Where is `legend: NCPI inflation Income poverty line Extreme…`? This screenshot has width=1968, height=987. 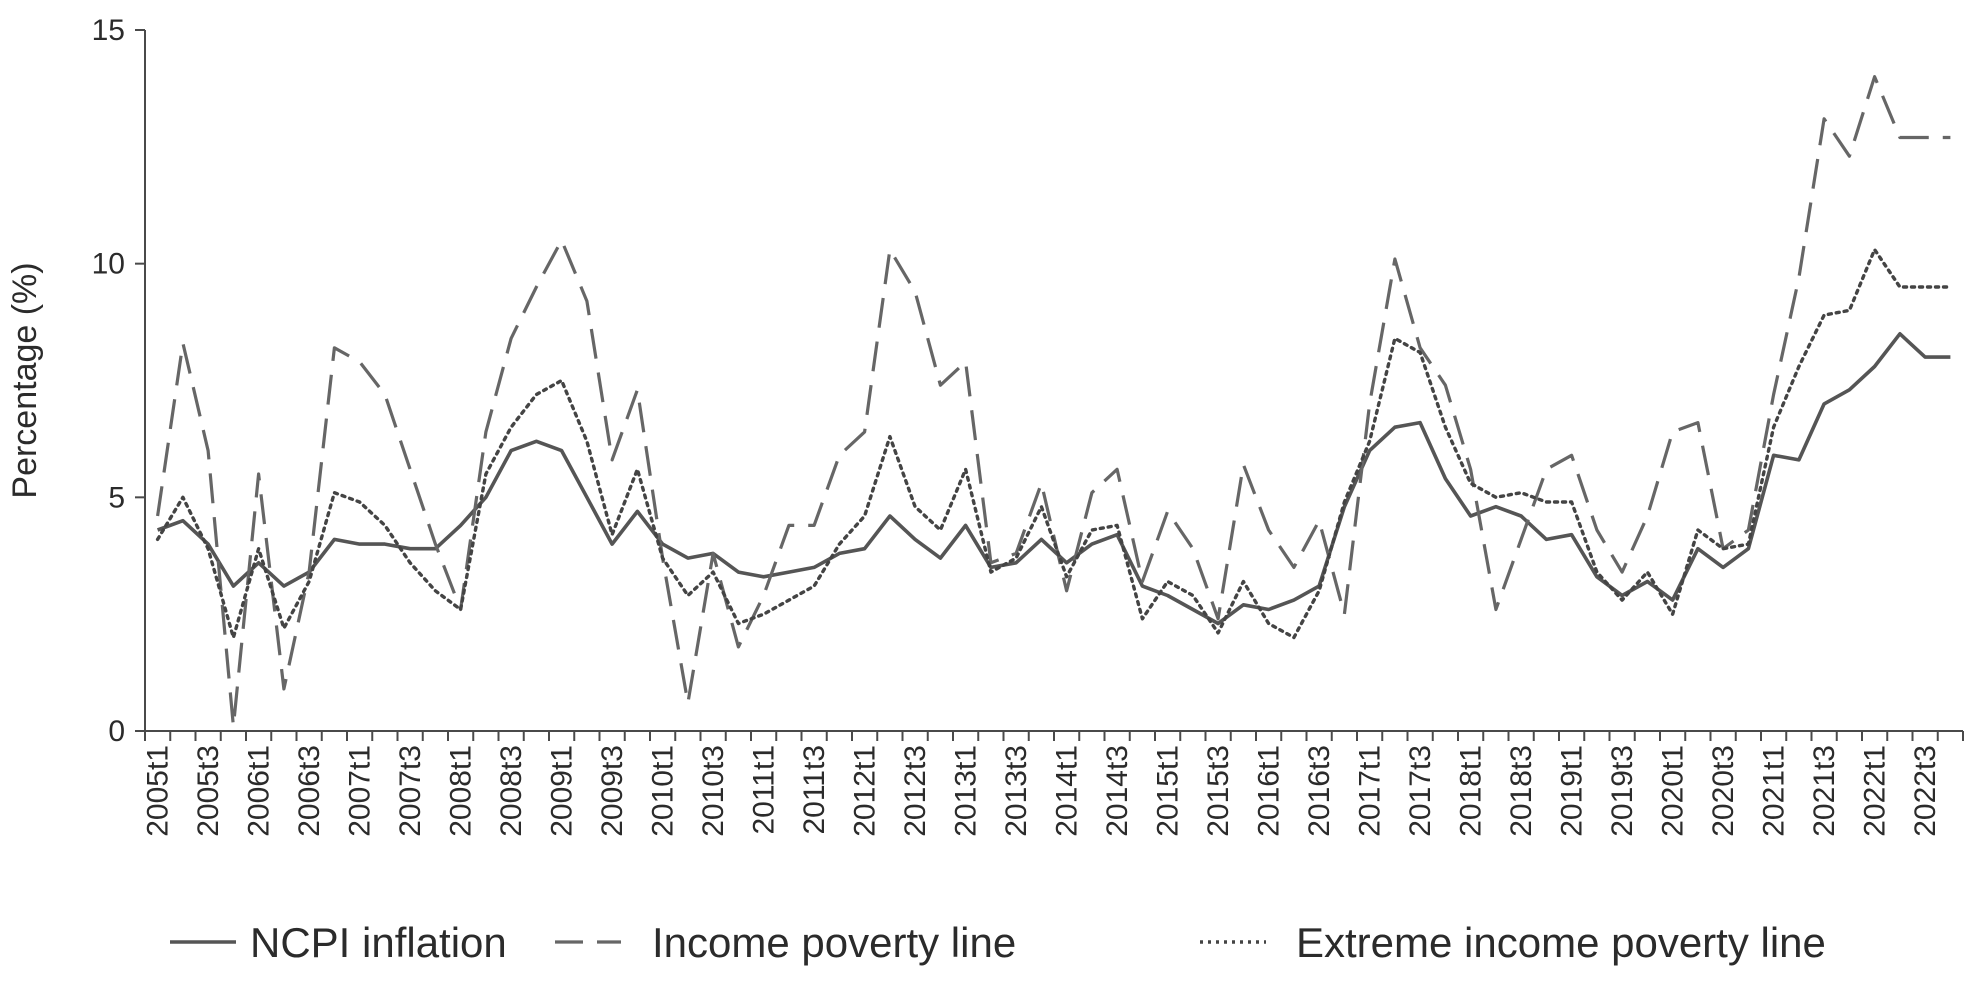 legend: NCPI inflation Income poverty line Extreme… is located at coordinates (998, 942).